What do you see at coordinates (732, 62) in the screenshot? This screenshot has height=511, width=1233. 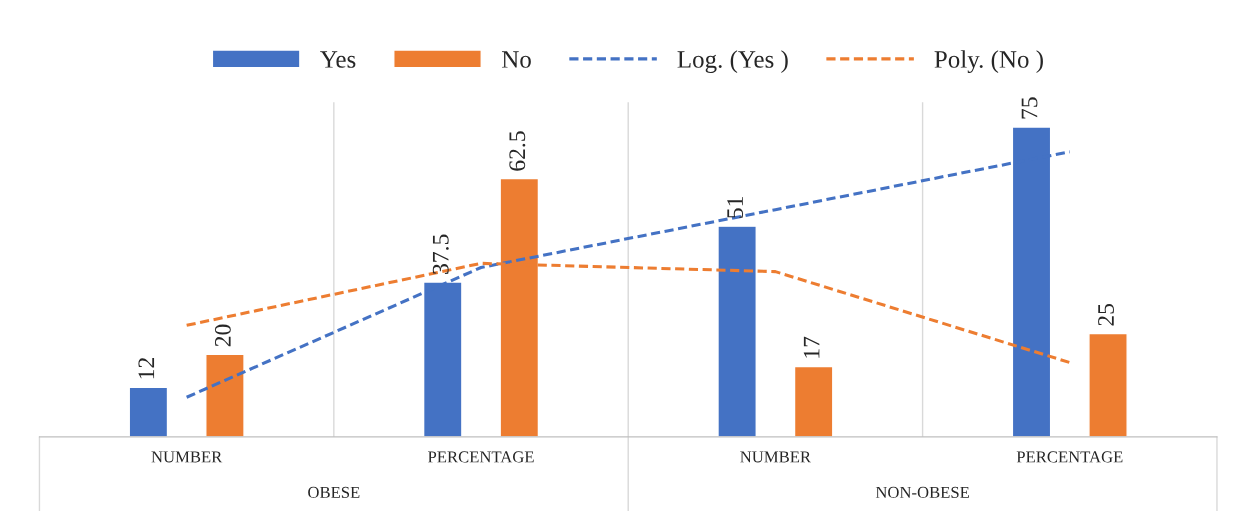 I see `legend-label: Log. (Yes )` at bounding box center [732, 62].